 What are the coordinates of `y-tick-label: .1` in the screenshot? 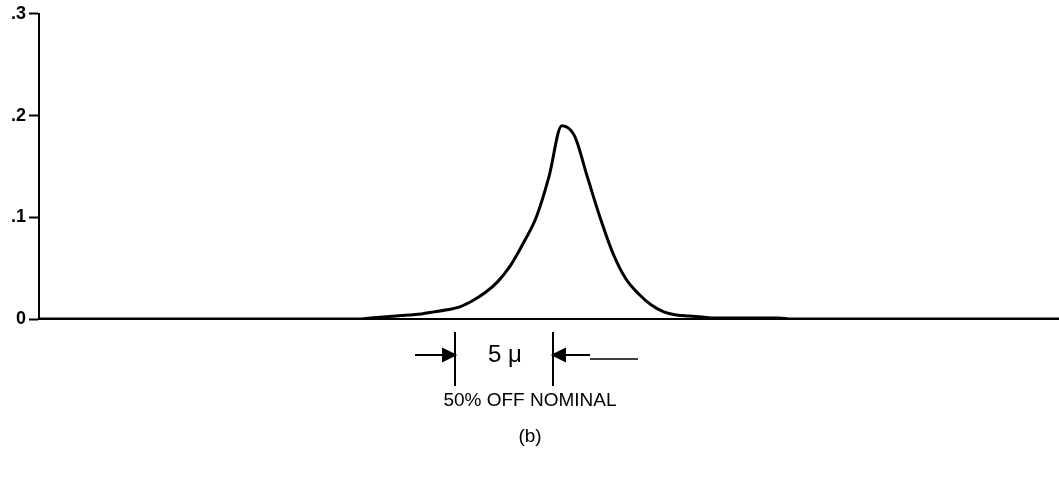 It's located at (19, 216).